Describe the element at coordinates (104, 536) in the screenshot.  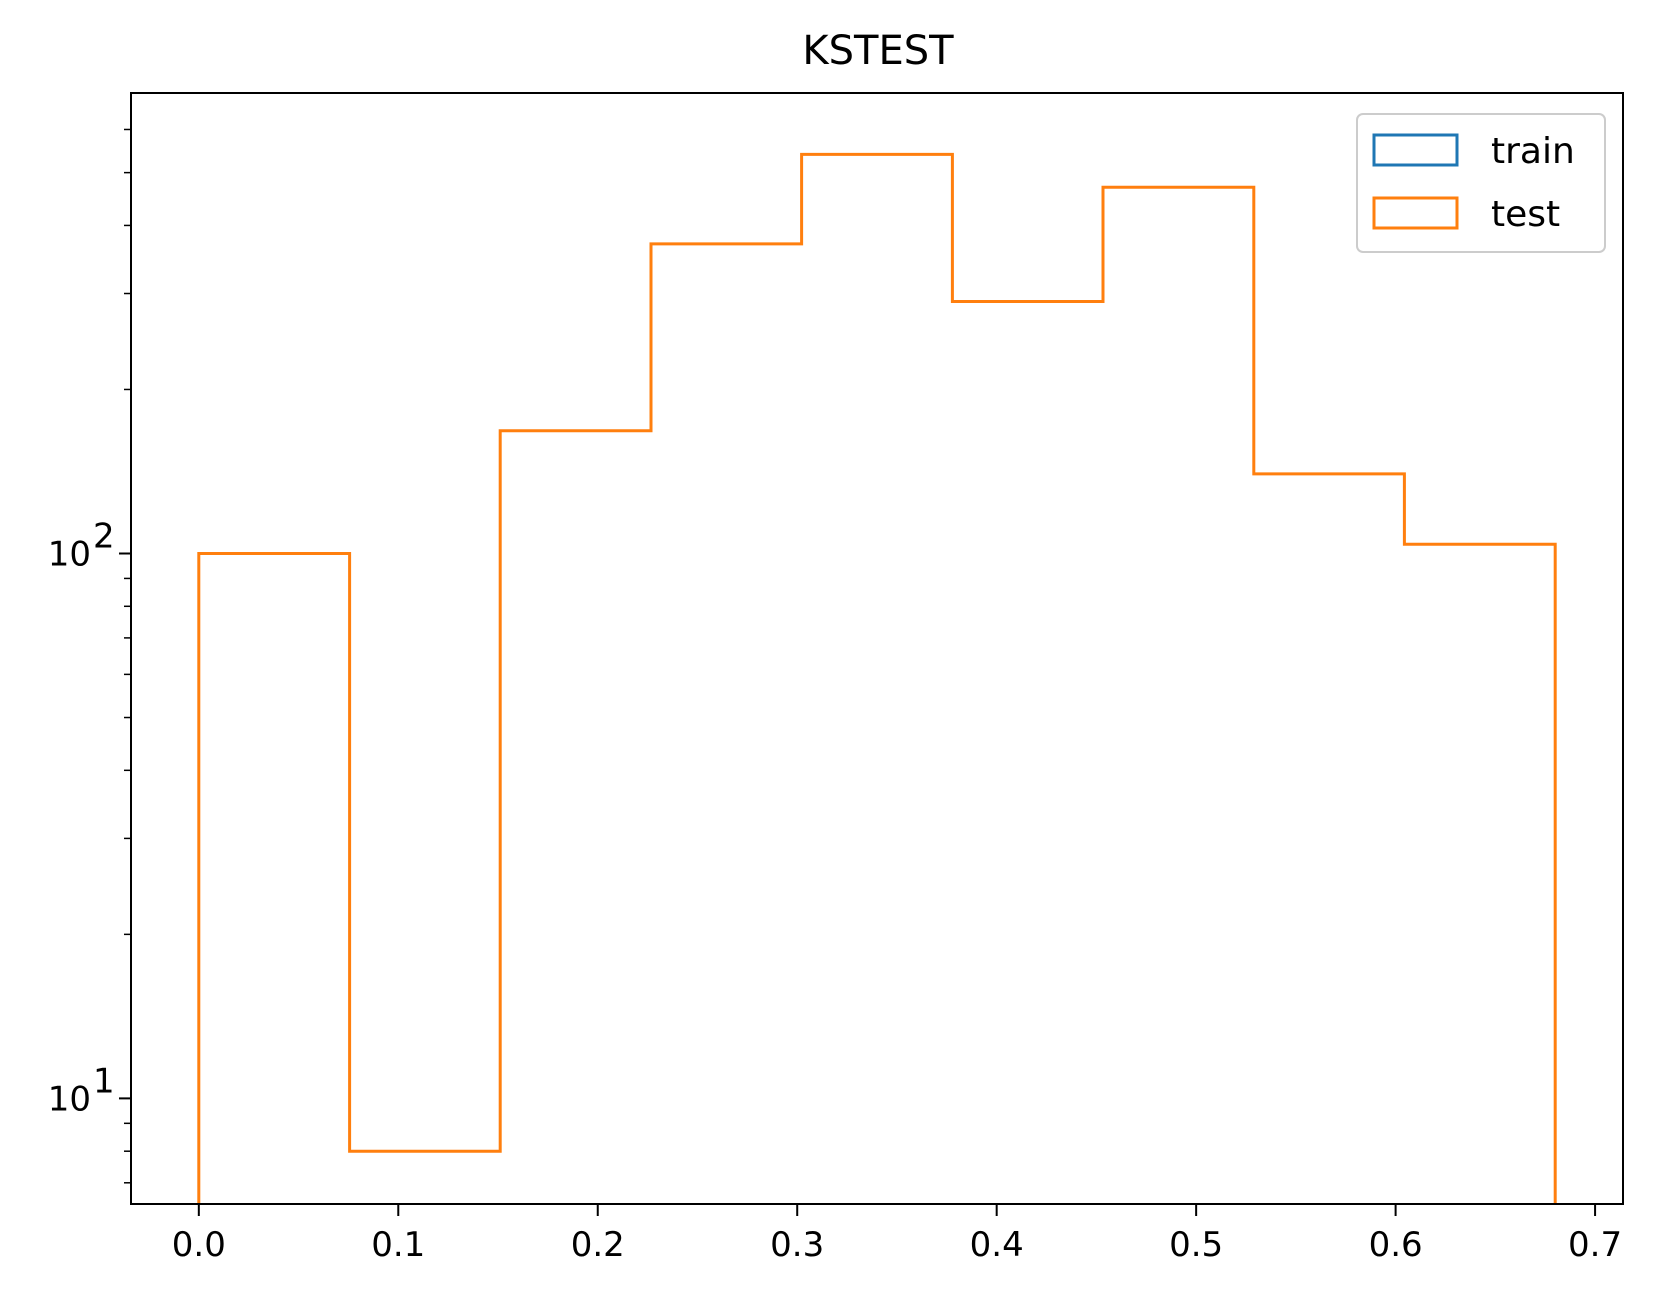
I see `y-tick-exponent: 2` at that location.